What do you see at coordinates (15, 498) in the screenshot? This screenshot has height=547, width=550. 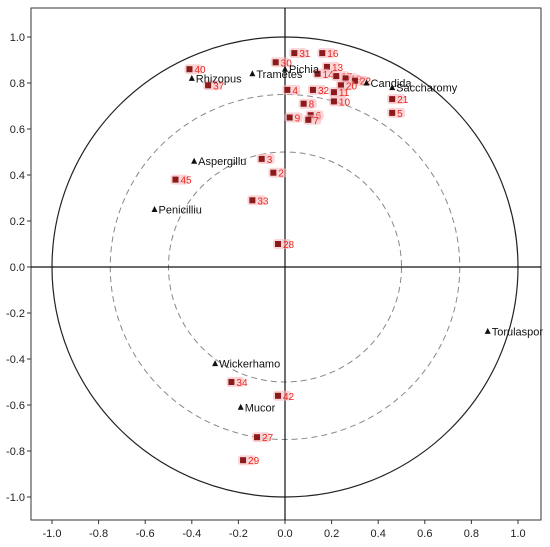 I see `y-tick-label: -1.0` at bounding box center [15, 498].